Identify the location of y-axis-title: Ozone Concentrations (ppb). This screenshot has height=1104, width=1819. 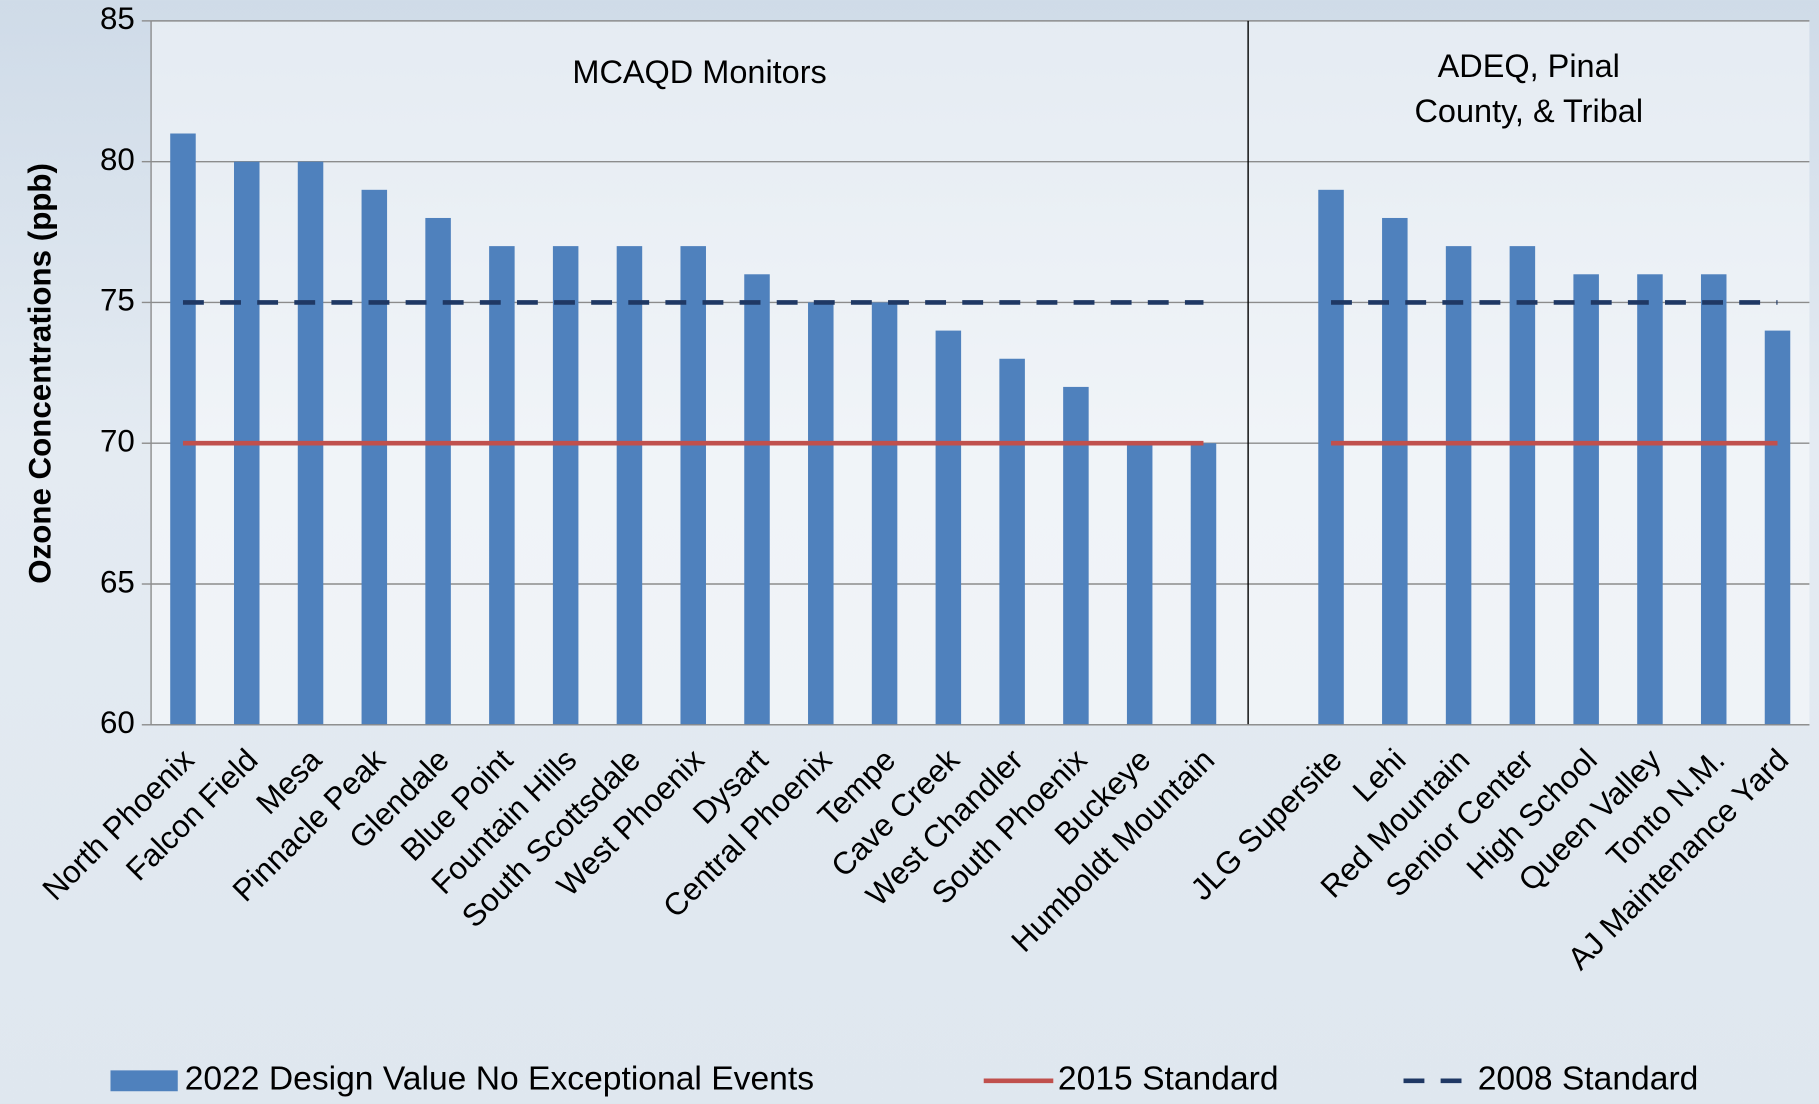
(39, 373).